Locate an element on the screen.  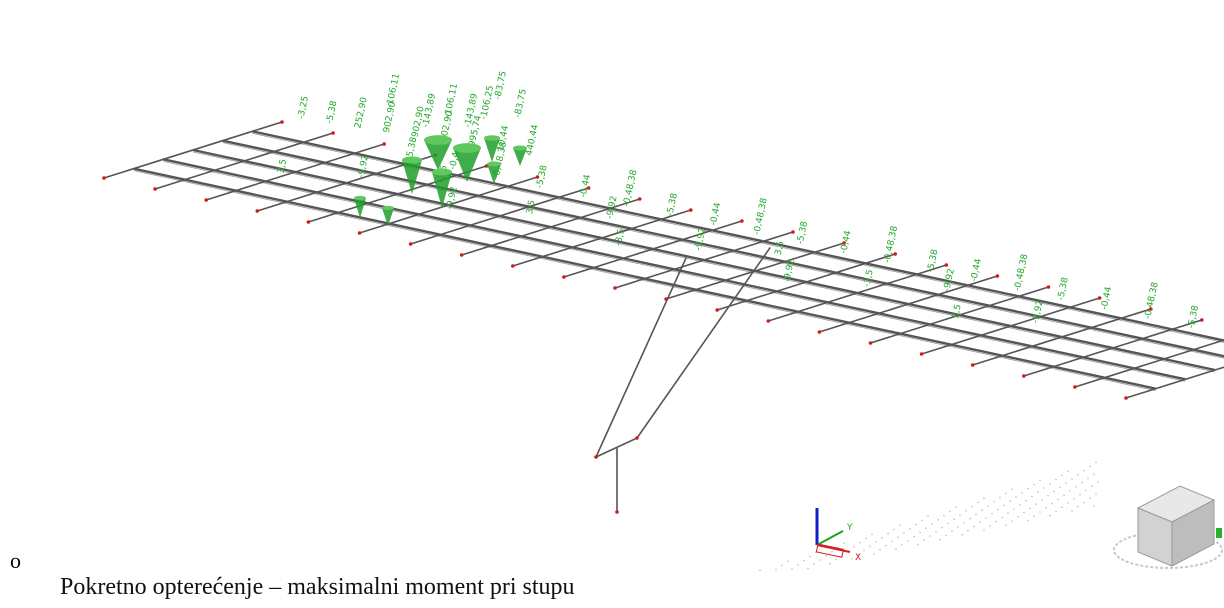
pier-node is located at coordinates (617, 512).